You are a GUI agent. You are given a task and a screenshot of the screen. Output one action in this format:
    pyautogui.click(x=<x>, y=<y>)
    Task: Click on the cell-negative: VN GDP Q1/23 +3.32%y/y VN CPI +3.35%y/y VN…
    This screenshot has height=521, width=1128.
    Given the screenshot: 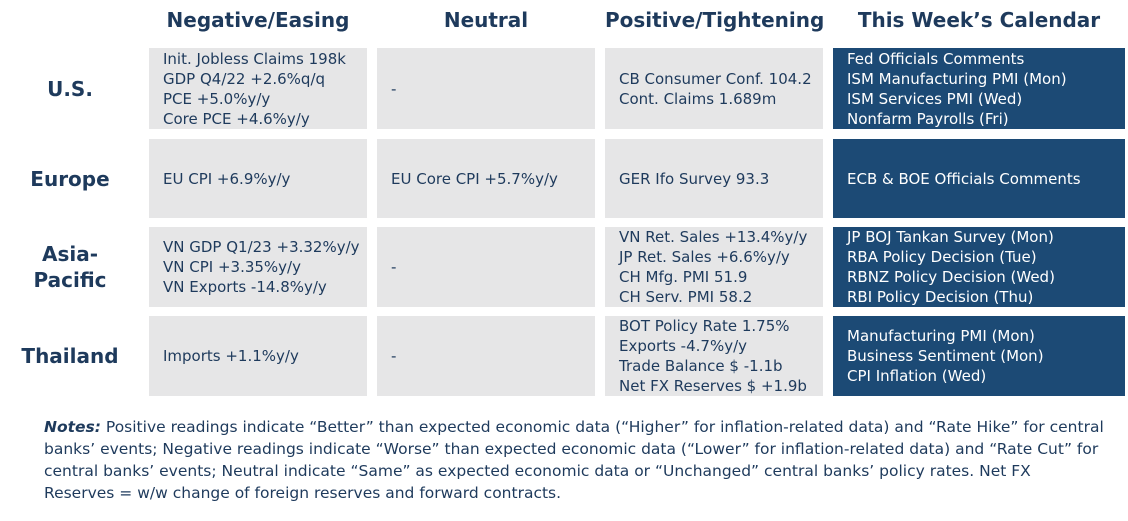 What is the action you would take?
    pyautogui.click(x=258, y=267)
    